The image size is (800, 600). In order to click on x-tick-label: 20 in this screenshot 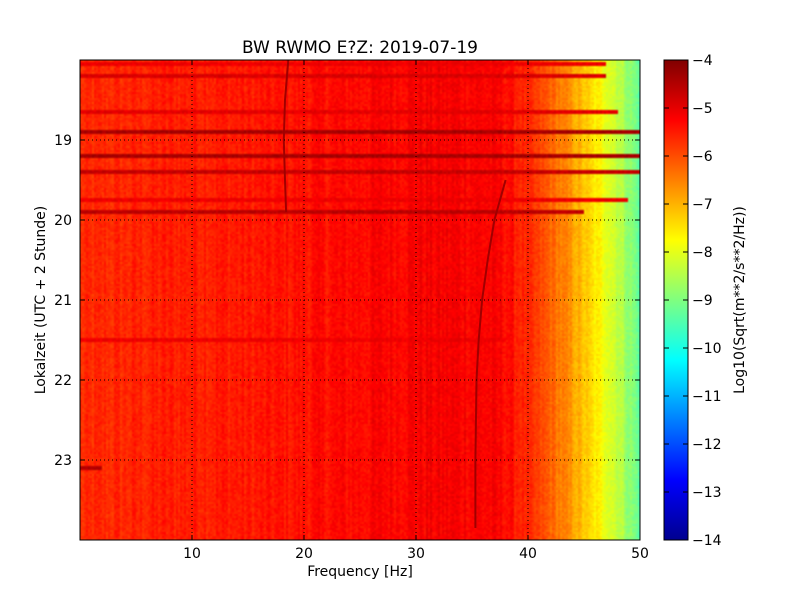, I will do `click(304, 554)`.